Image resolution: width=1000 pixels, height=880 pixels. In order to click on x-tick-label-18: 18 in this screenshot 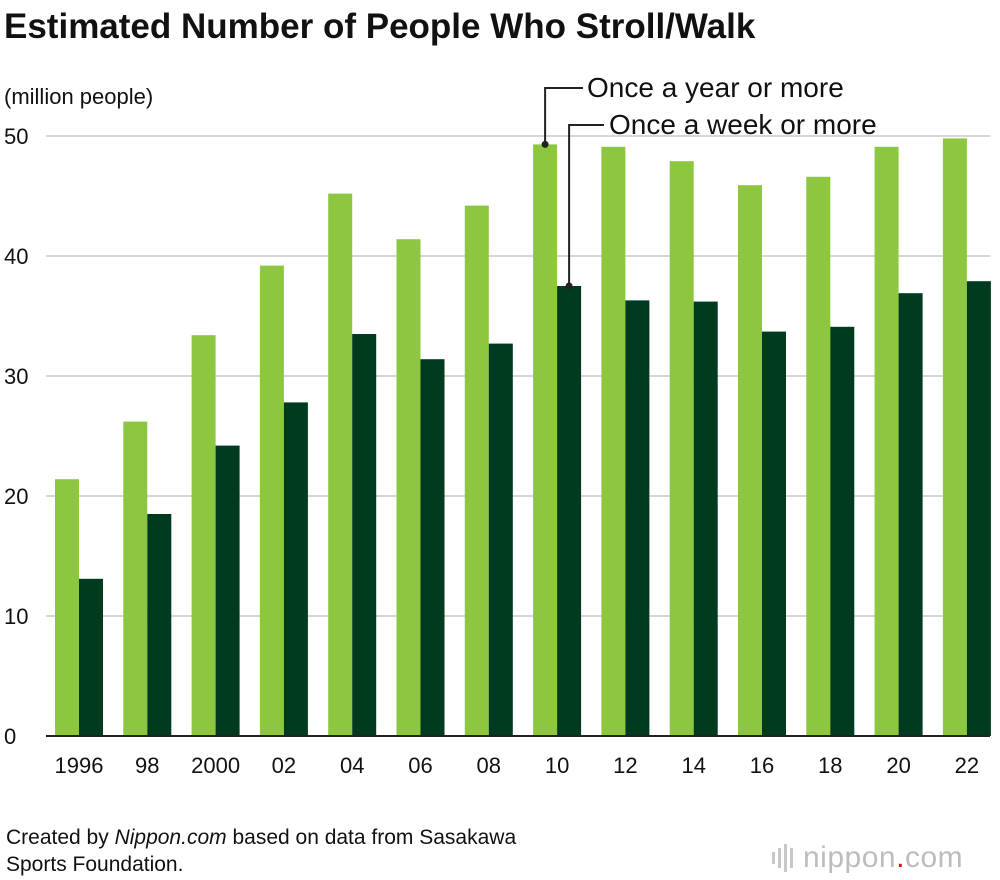, I will do `click(830, 765)`.